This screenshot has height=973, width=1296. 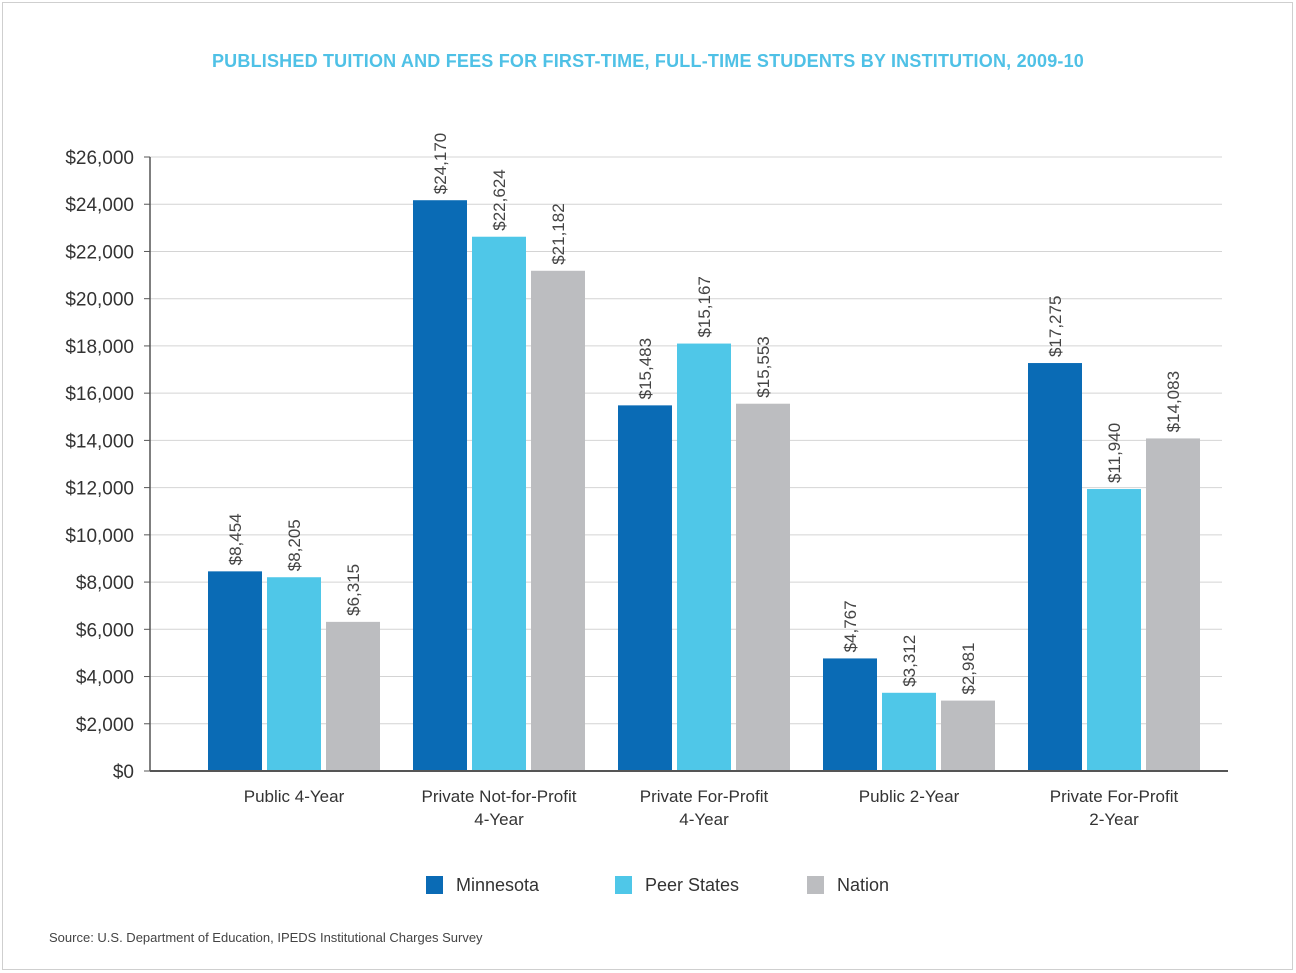 I want to click on y-tick-label: $18,000, so click(x=99, y=347).